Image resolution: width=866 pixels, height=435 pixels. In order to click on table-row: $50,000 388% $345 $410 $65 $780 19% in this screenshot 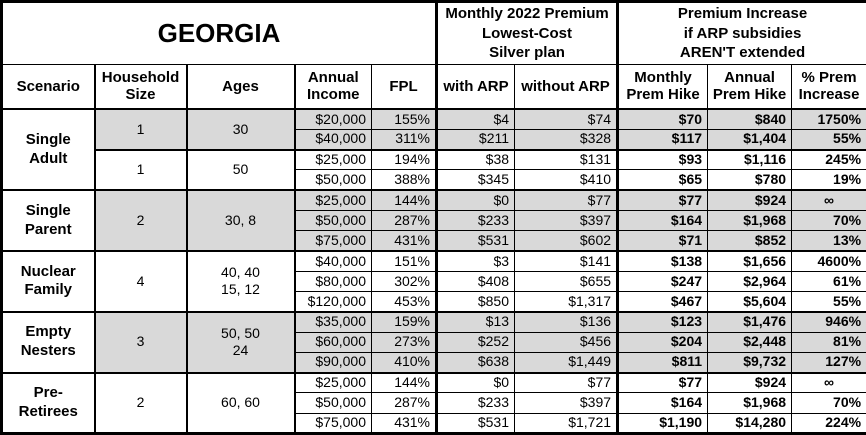, I will do `click(434, 180)`.